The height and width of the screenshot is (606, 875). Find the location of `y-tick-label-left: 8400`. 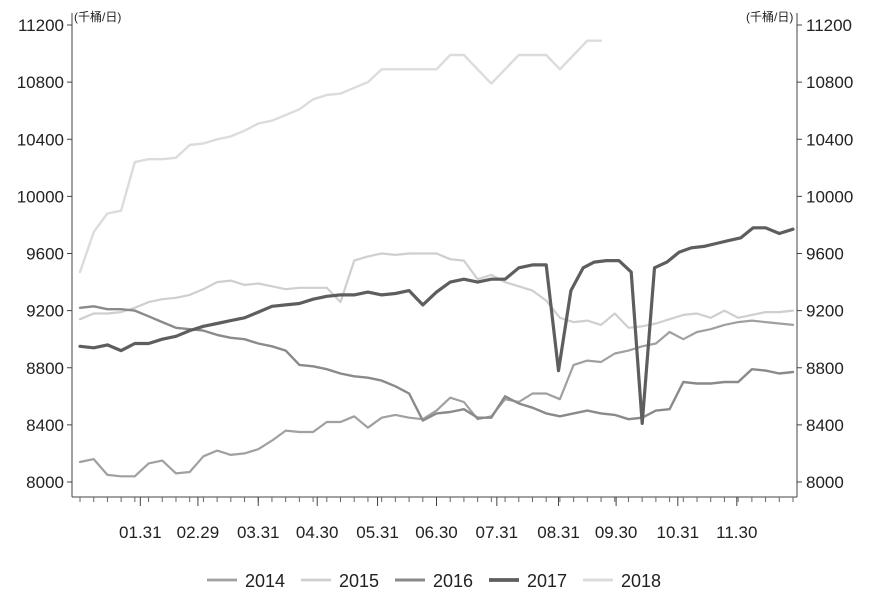

y-tick-label-left: 8400 is located at coordinates (45, 425).